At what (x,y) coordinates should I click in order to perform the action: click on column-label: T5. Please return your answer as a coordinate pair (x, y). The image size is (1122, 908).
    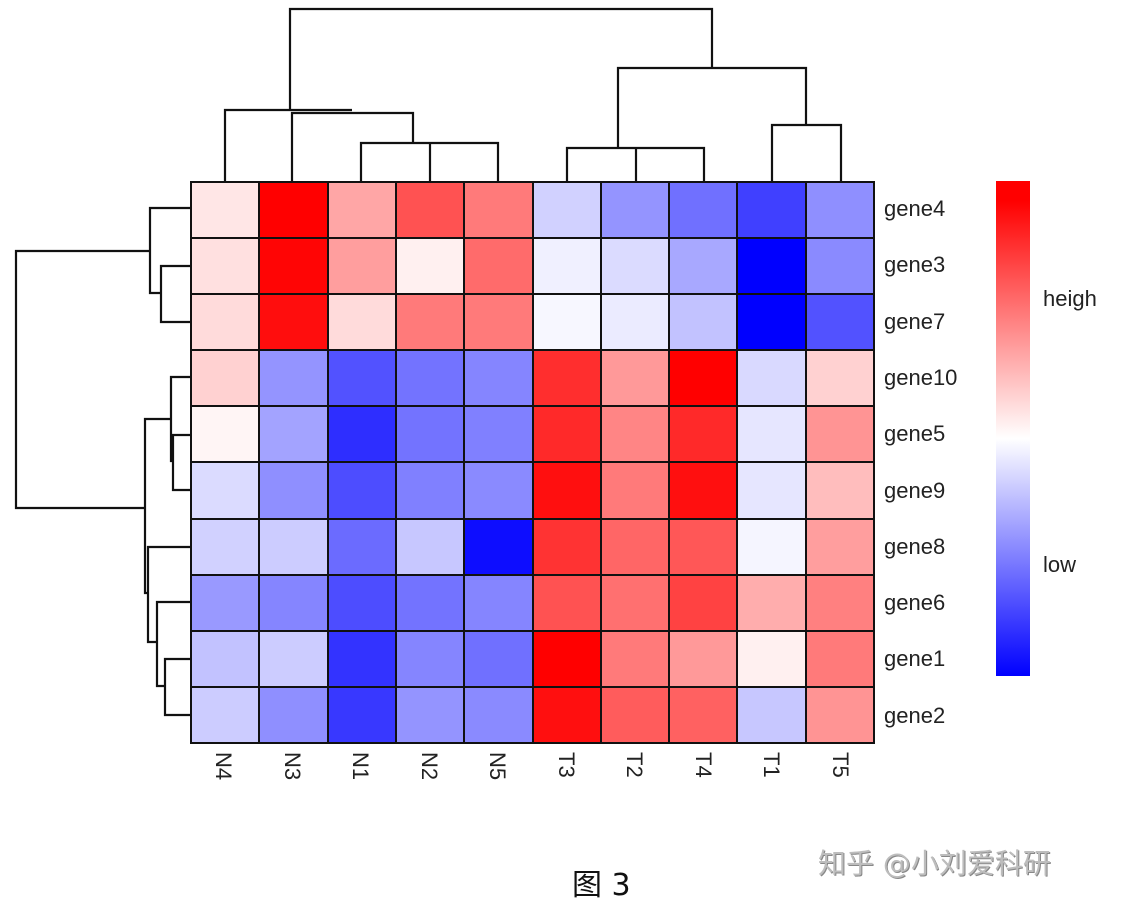
    Looking at the image, I should click on (840, 765).